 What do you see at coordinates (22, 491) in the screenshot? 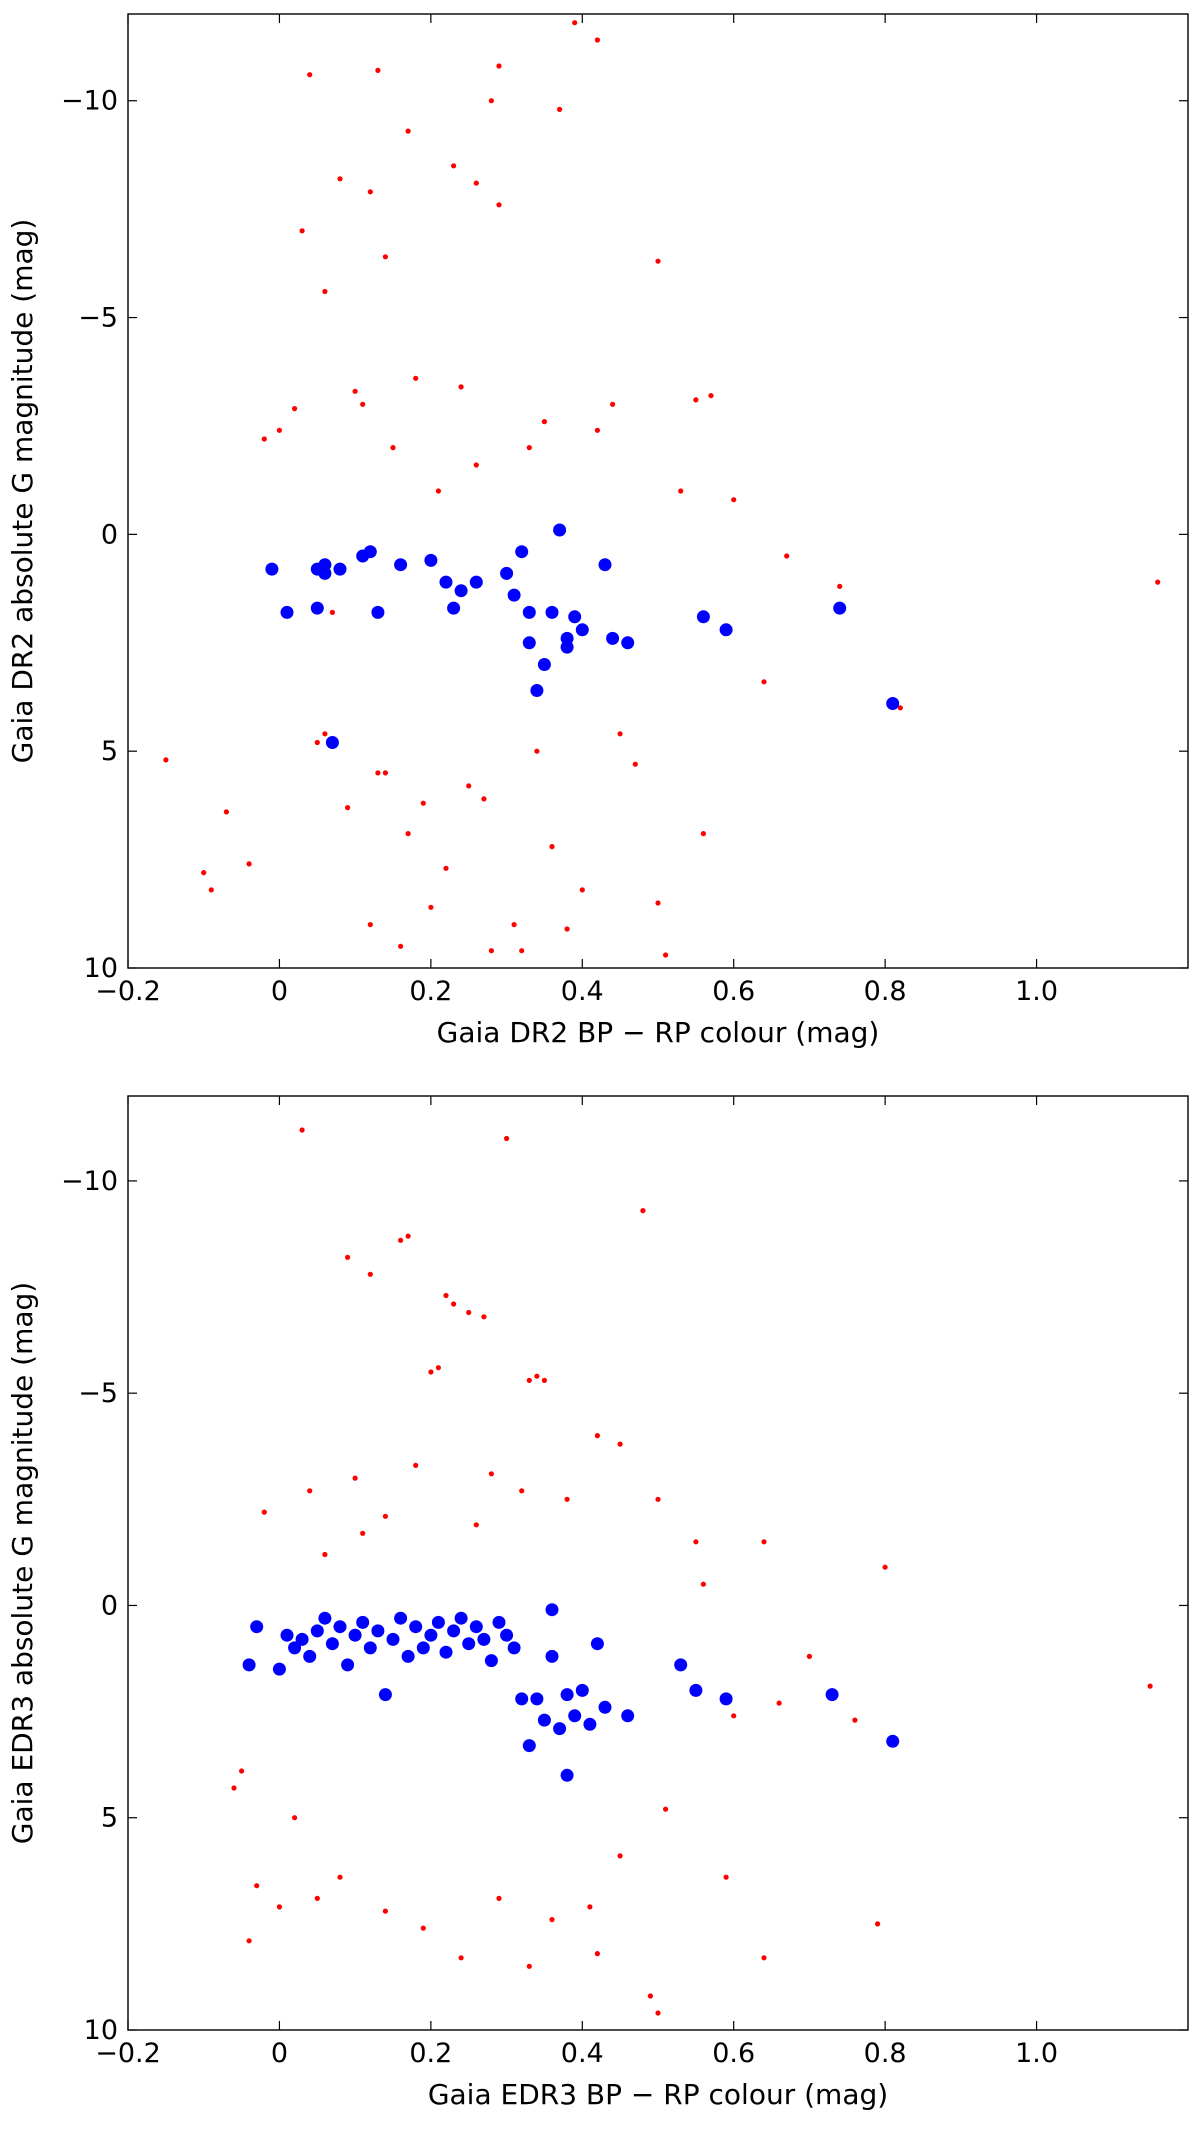
I see `y-axis-label: Gaia DR2 absolute G magnitude (mag)` at bounding box center [22, 491].